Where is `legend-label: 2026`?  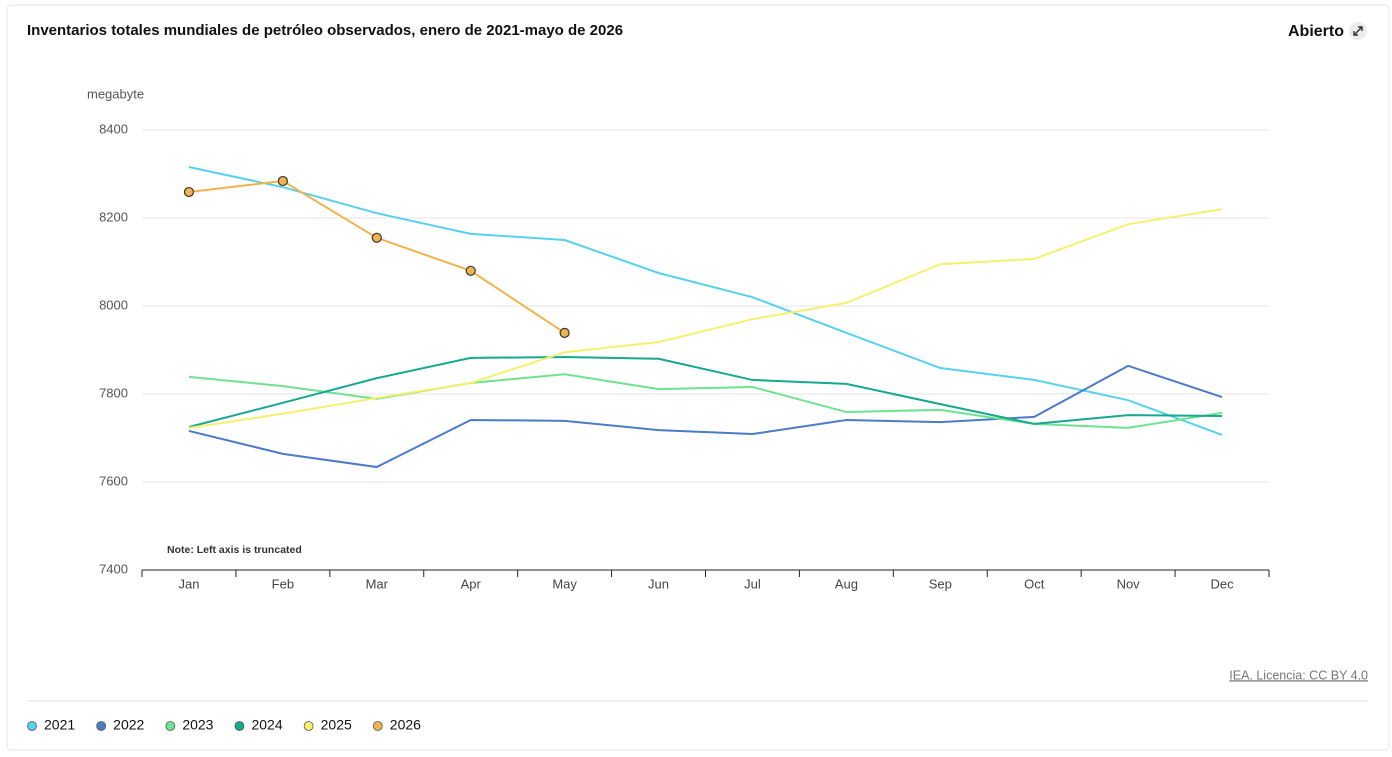 legend-label: 2026 is located at coordinates (405, 725).